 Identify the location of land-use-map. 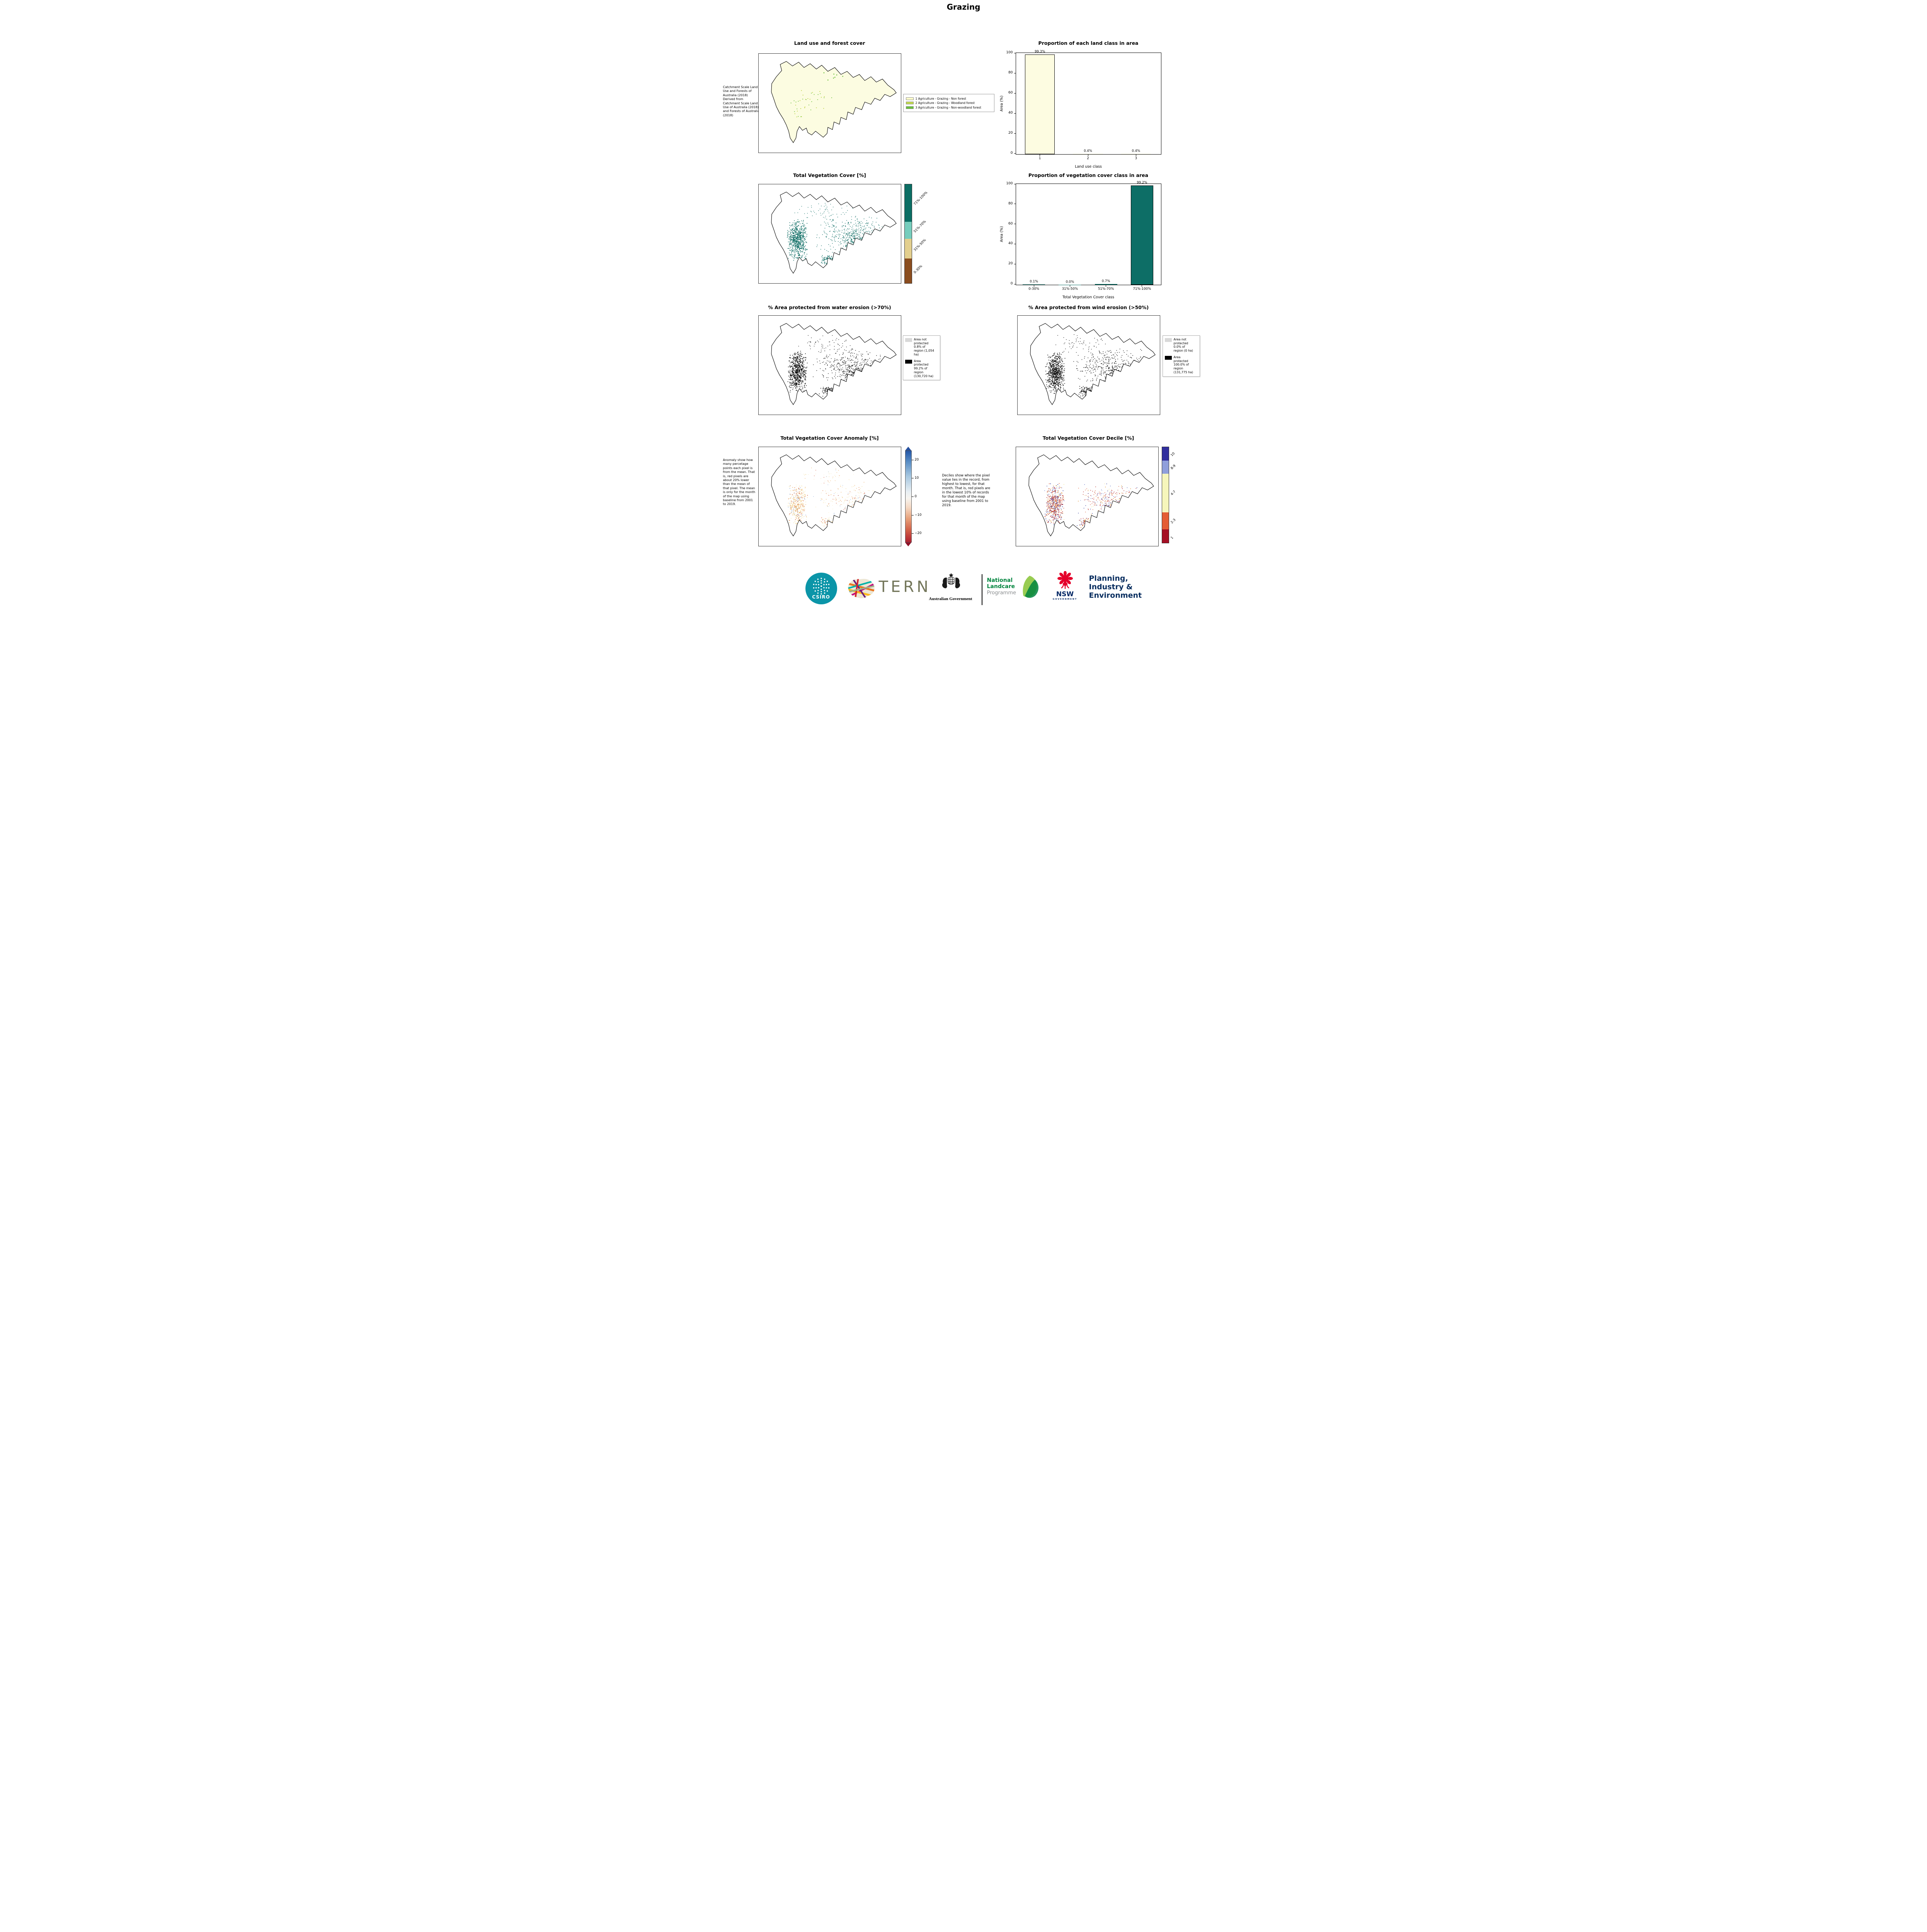
(829, 103).